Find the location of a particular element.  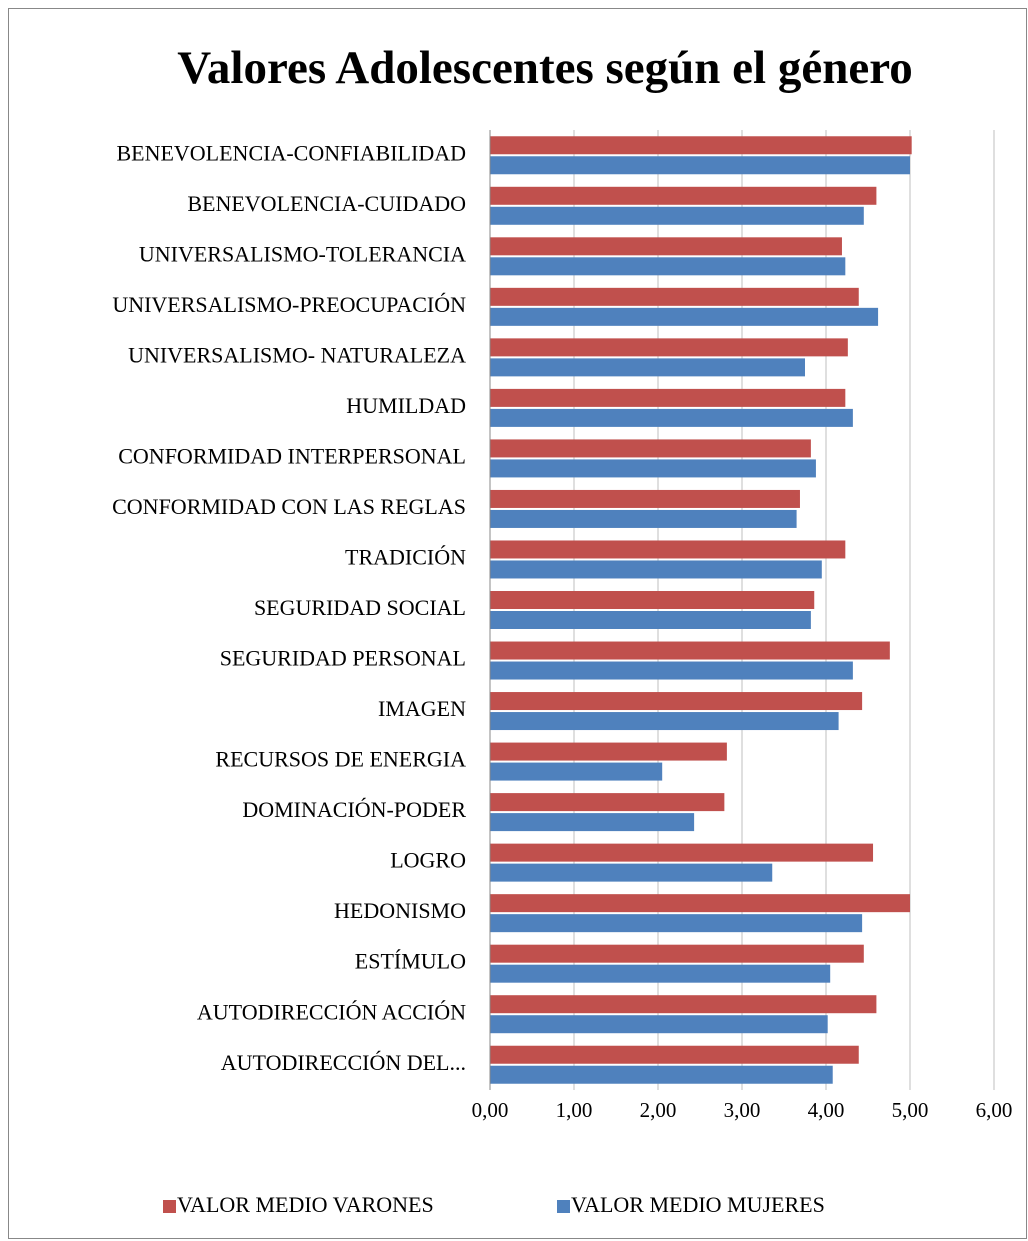

y-tick-label: HUMILDAD is located at coordinates (406, 405).